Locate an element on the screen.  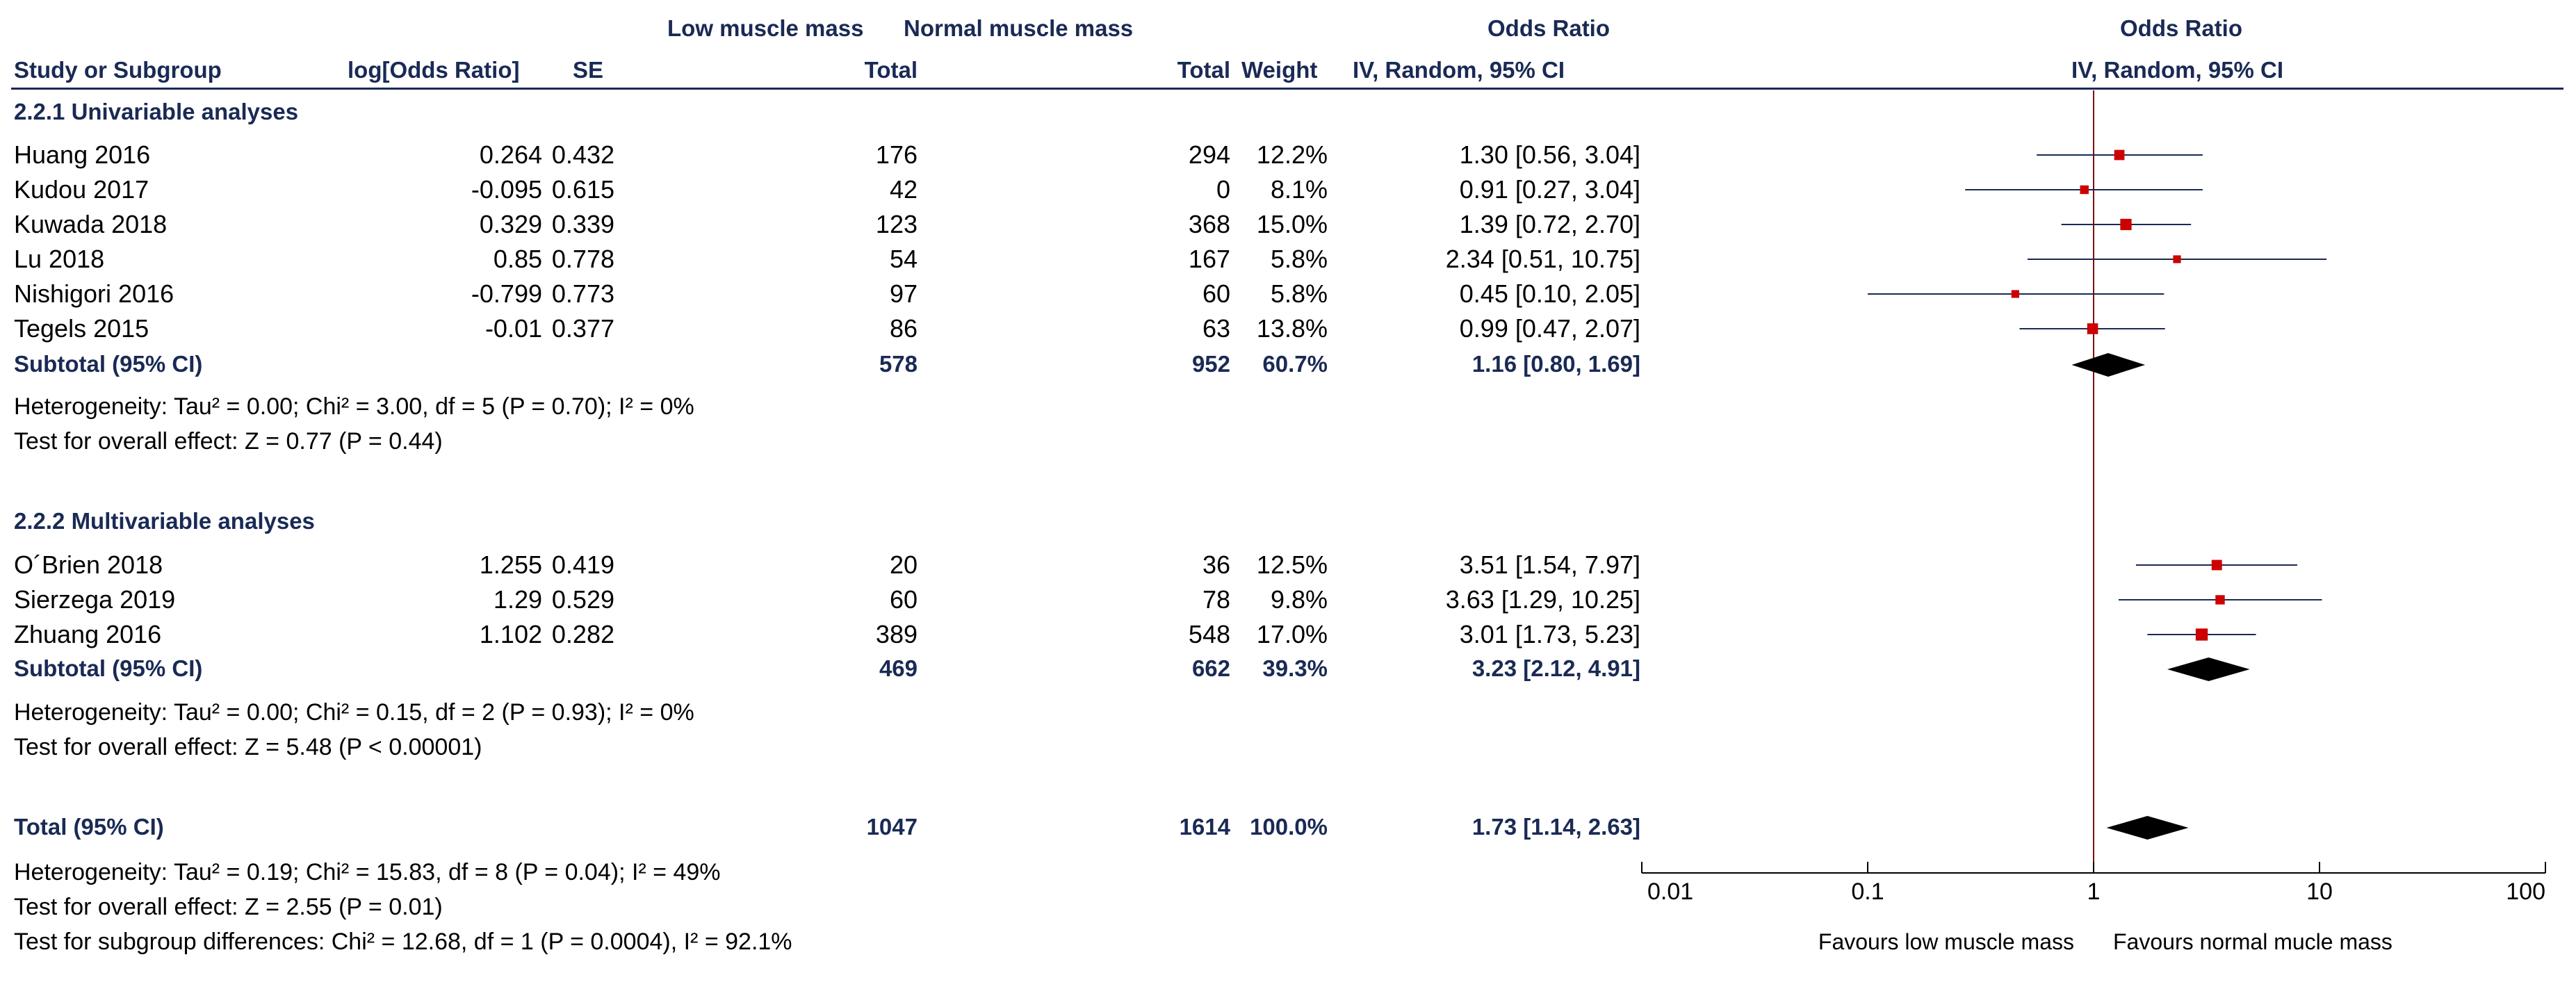
subtotal-n2: 662 is located at coordinates (1210, 668).